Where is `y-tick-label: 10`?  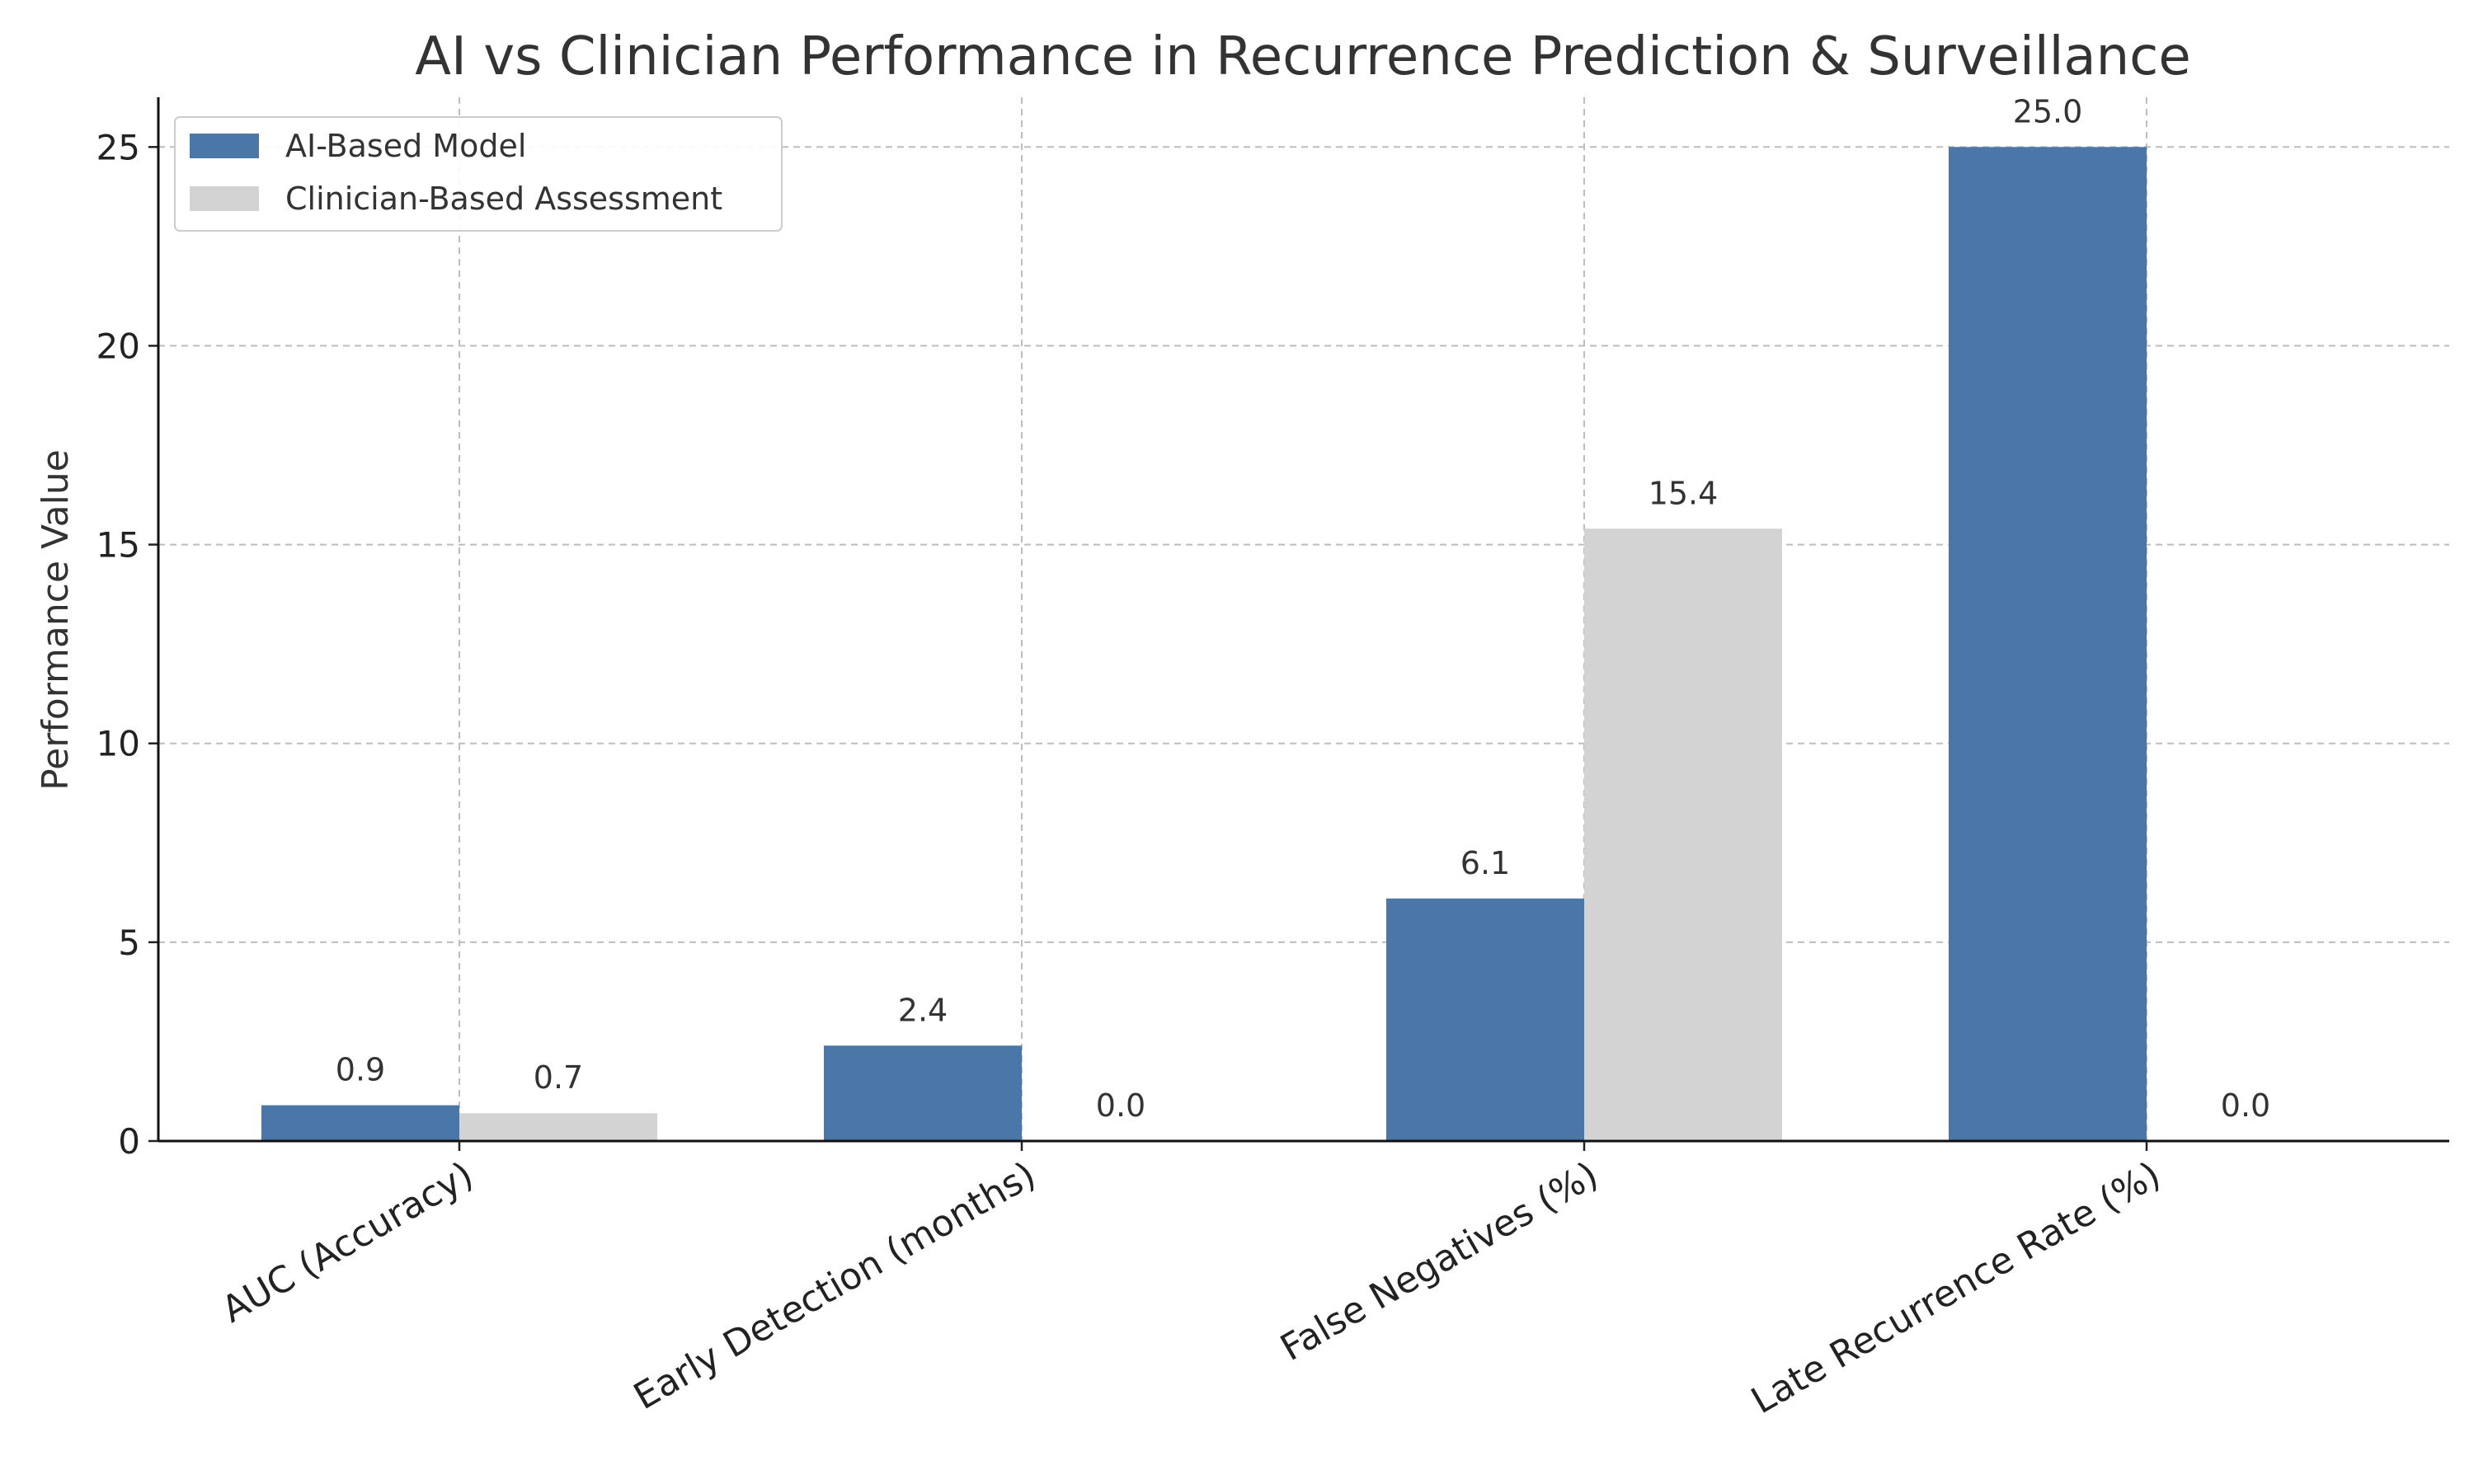 y-tick-label: 10 is located at coordinates (118, 744).